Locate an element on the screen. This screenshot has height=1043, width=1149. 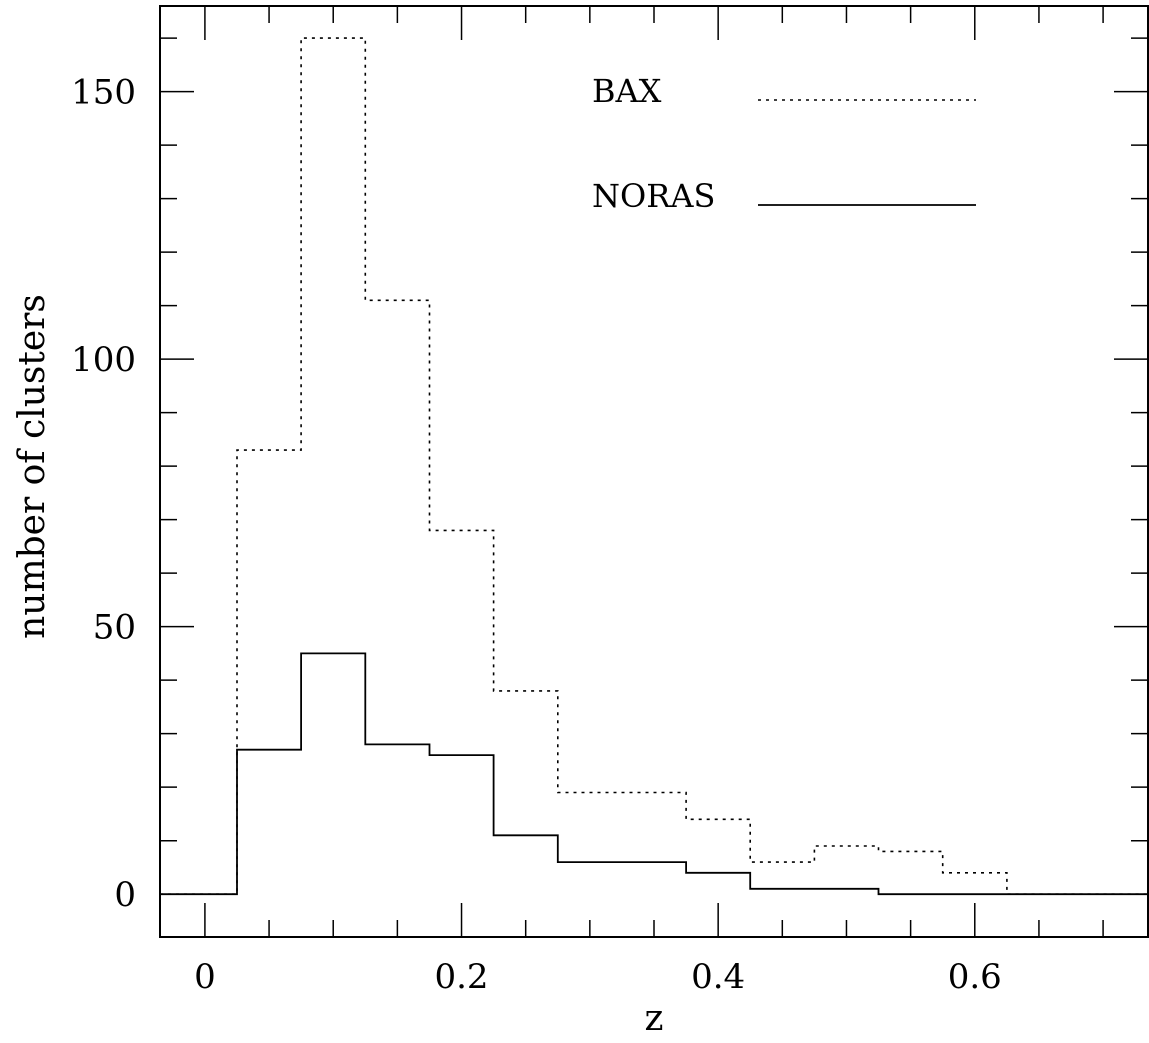
y-axis-title: number of clusters is located at coordinates (32, 466).